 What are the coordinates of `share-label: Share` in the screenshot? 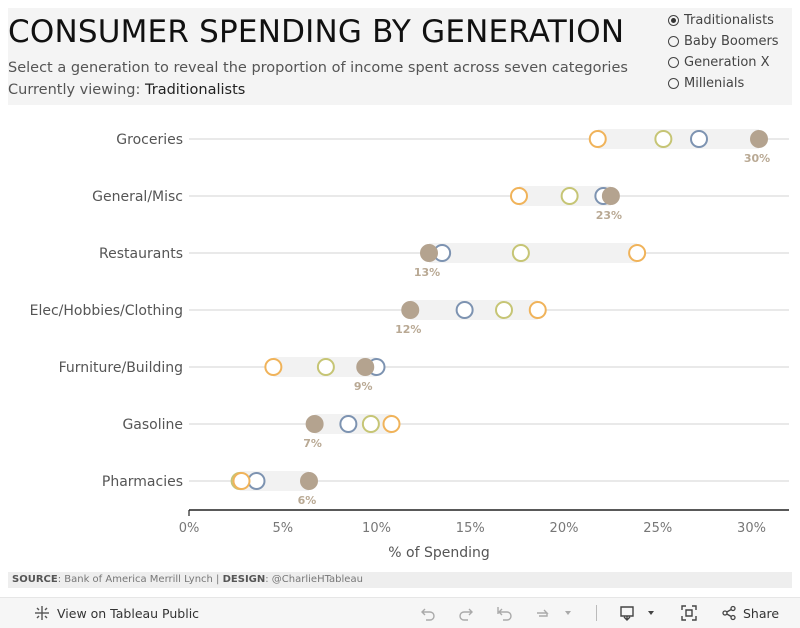 It's located at (761, 613).